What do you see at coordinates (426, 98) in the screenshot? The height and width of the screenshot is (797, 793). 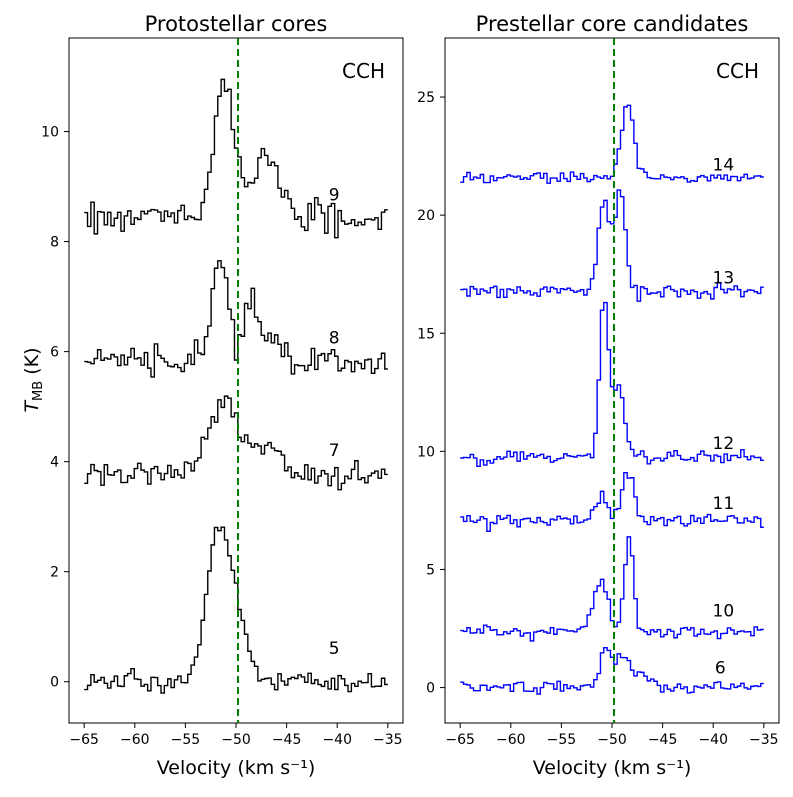 I see `y-tick-label: 25` at bounding box center [426, 98].